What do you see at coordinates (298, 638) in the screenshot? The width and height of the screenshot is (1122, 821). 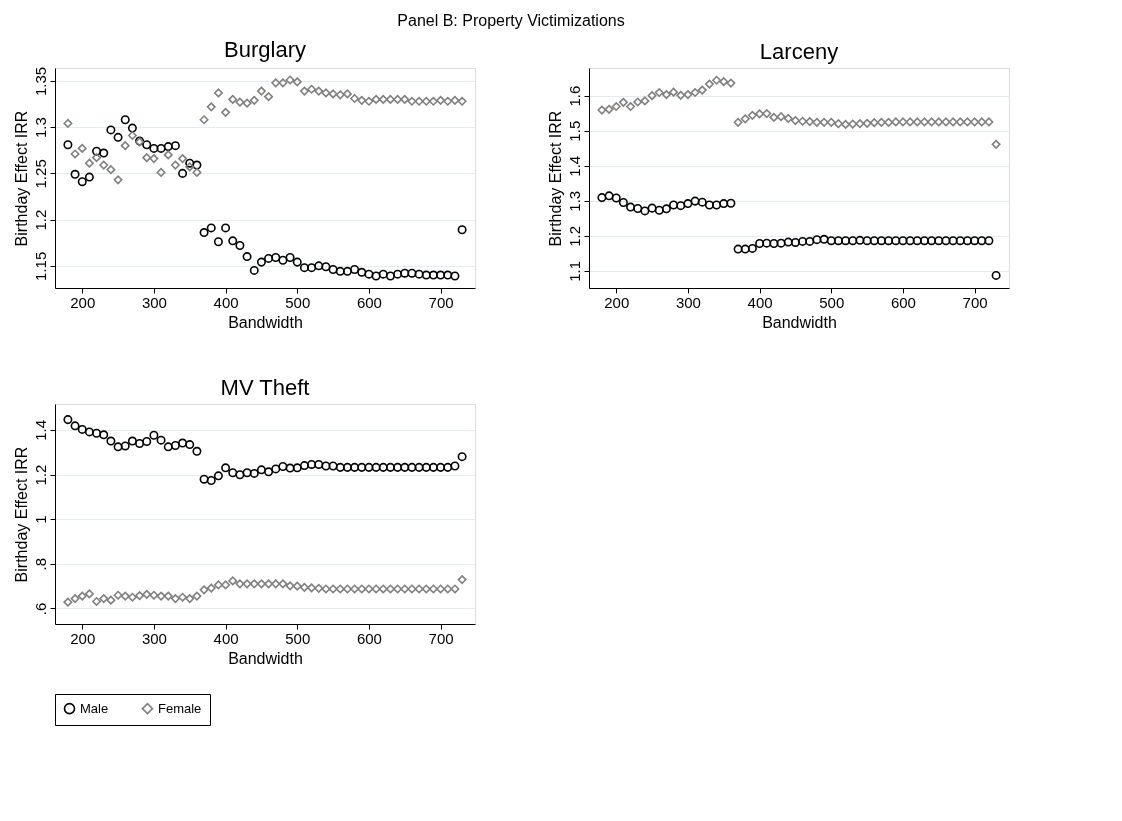 I see `x-tick-label: 500` at bounding box center [298, 638].